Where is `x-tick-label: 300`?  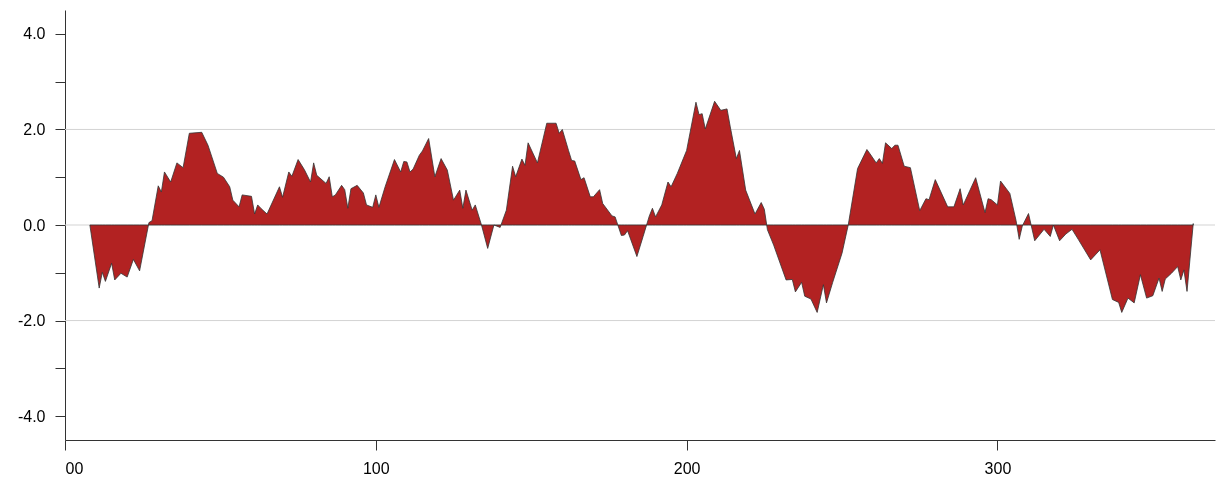 x-tick-label: 300 is located at coordinates (998, 468).